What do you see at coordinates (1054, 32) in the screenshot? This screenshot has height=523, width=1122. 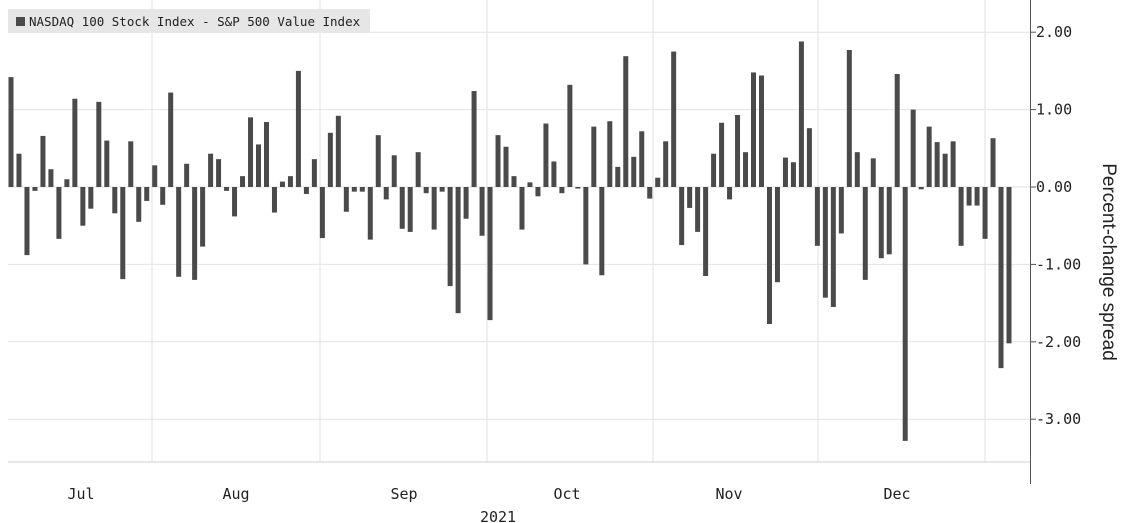 I see `y-tick-label: 2.00` at bounding box center [1054, 32].